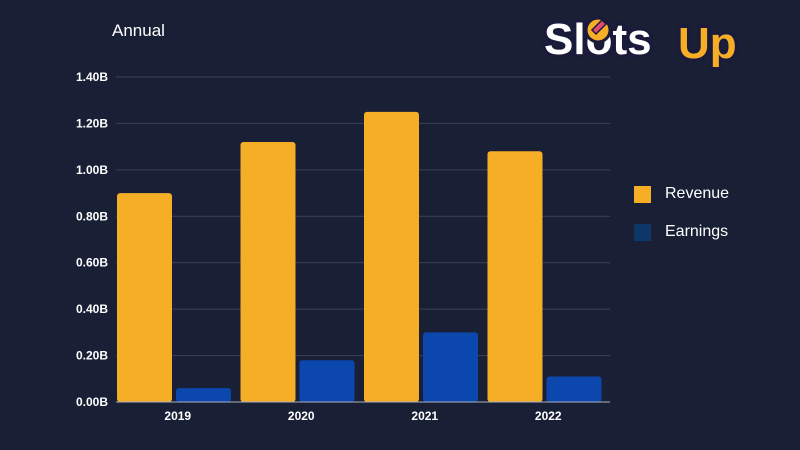 The height and width of the screenshot is (450, 800). Describe the element at coordinates (268, 272) in the screenshot. I see `bar-revenue-2020` at that location.